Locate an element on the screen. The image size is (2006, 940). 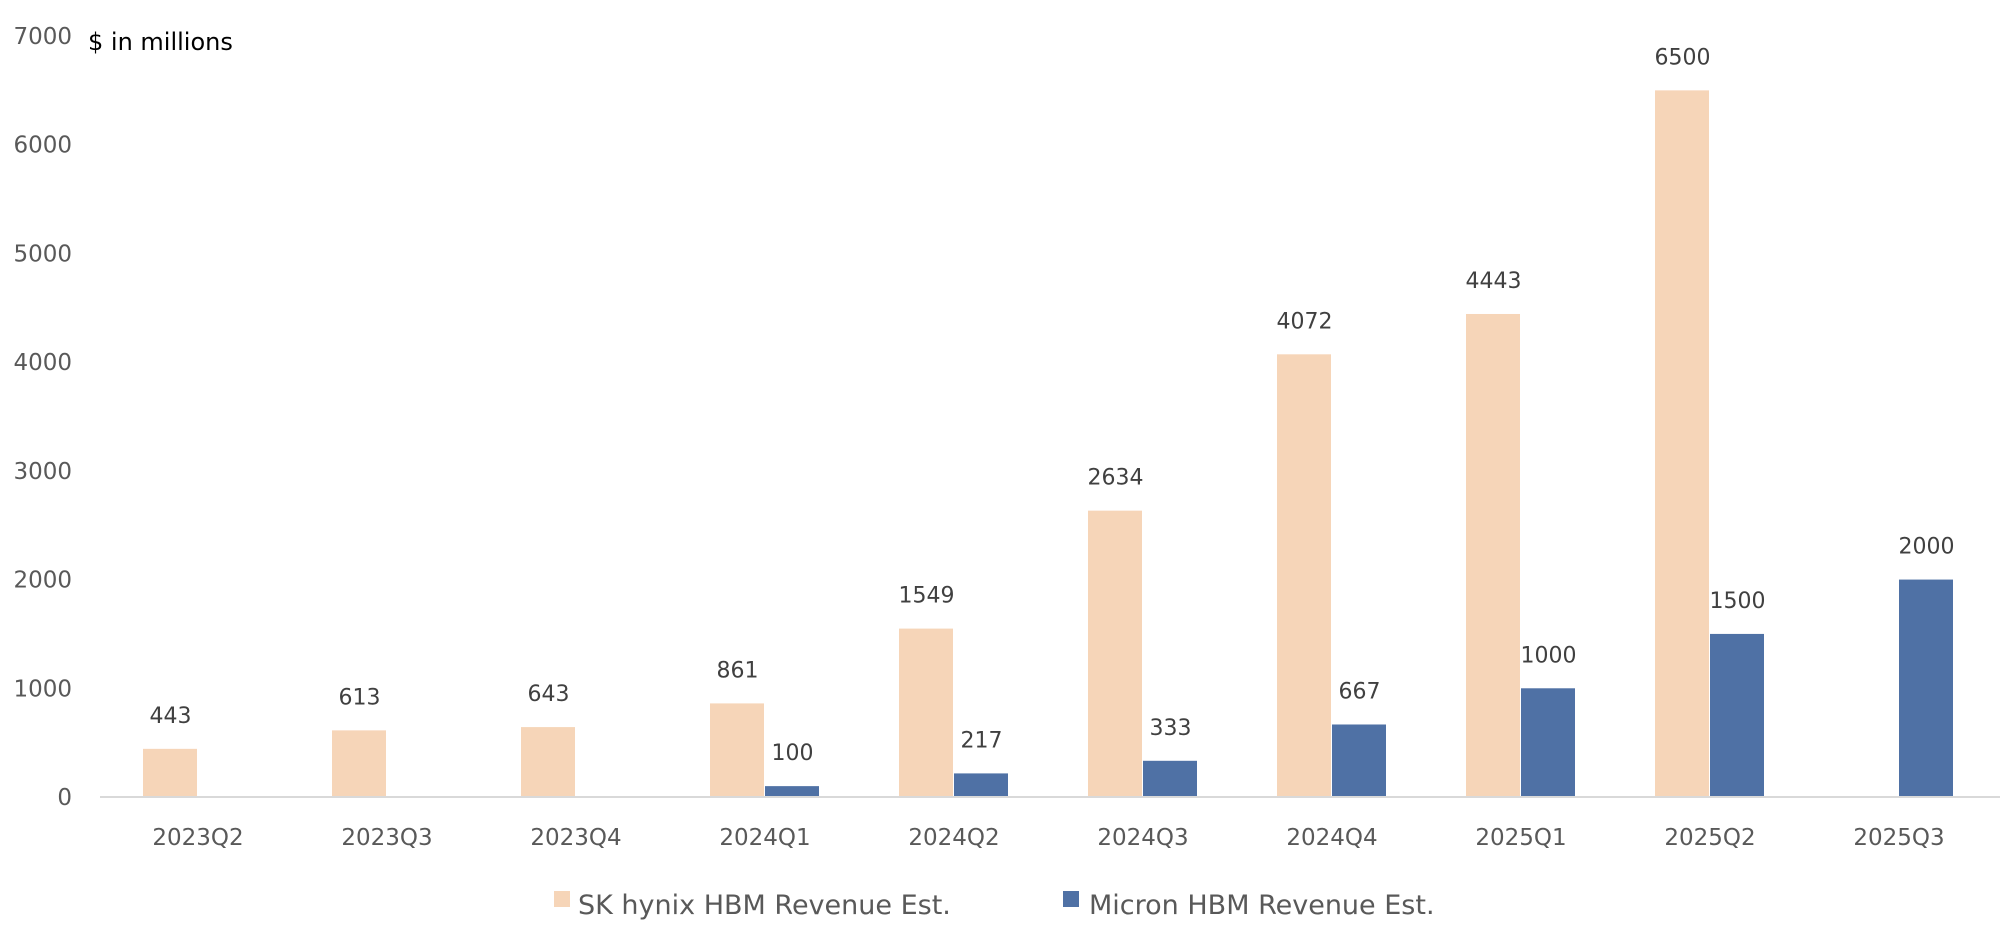
y-tick-label: 4000 is located at coordinates (42, 363).